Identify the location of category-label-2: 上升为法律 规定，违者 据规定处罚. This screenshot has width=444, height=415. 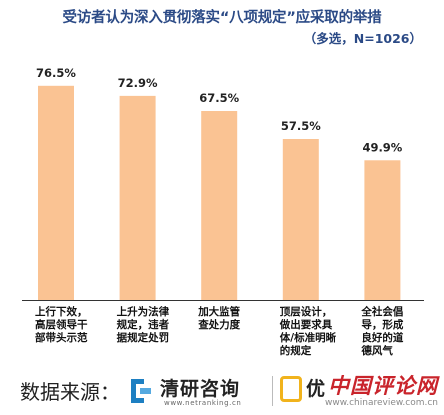
(158, 325).